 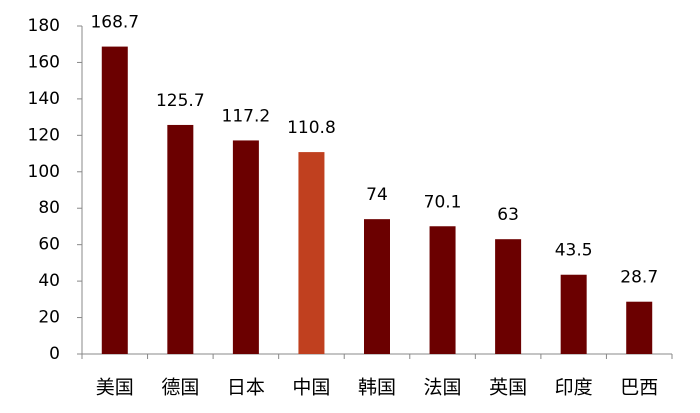 What do you see at coordinates (44, 99) in the screenshot?
I see `y-tick-label: 140` at bounding box center [44, 99].